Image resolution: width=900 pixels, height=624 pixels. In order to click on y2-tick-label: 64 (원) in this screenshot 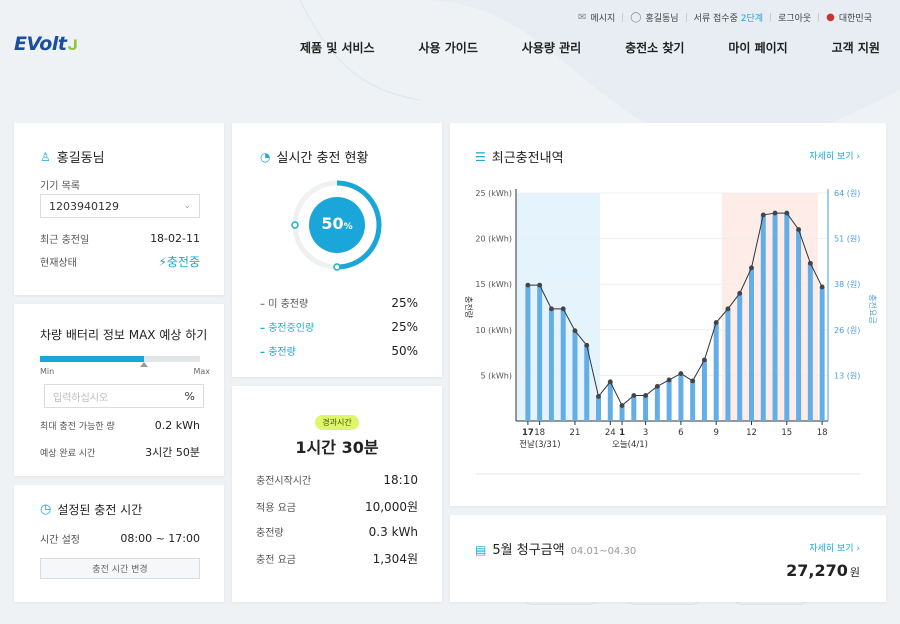, I will do `click(847, 193)`.